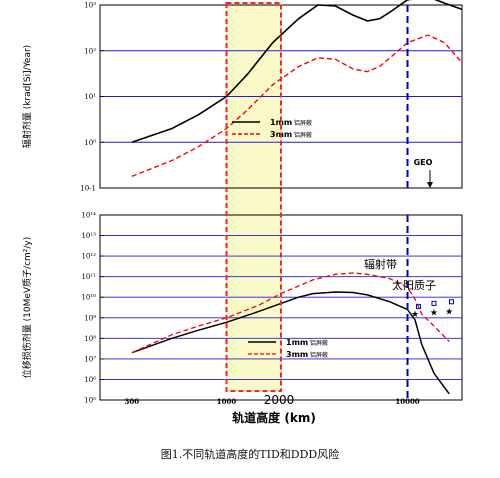 The image size is (500, 478). I want to click on y-tick-label: 10¹, so click(90, 97).